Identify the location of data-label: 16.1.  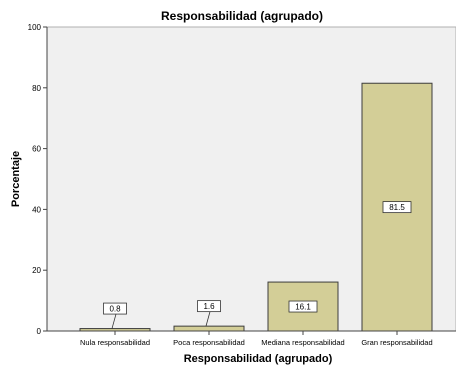
(303, 307).